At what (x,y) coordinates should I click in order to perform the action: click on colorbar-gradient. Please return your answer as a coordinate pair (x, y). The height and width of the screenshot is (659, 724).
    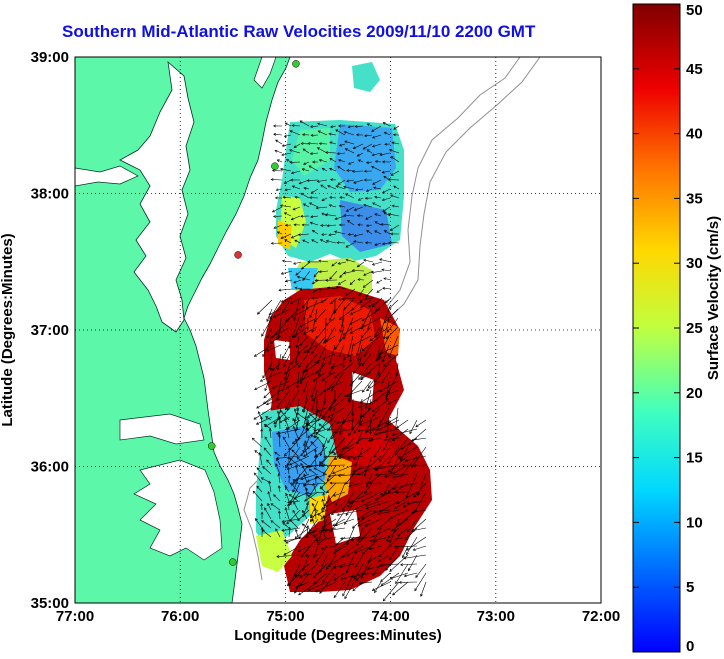
    Looking at the image, I should click on (656, 328).